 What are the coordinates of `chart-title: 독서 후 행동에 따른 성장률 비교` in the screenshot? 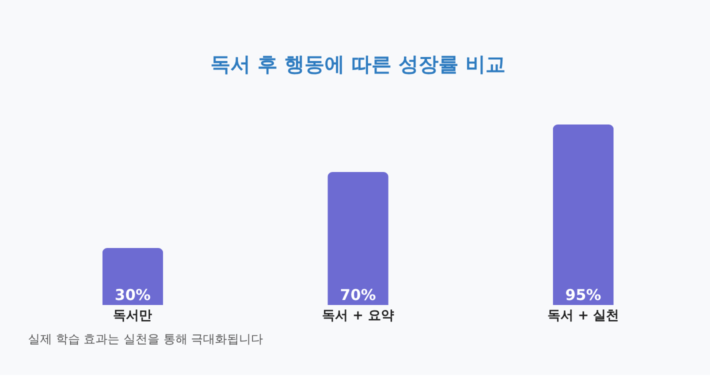 It's located at (358, 64).